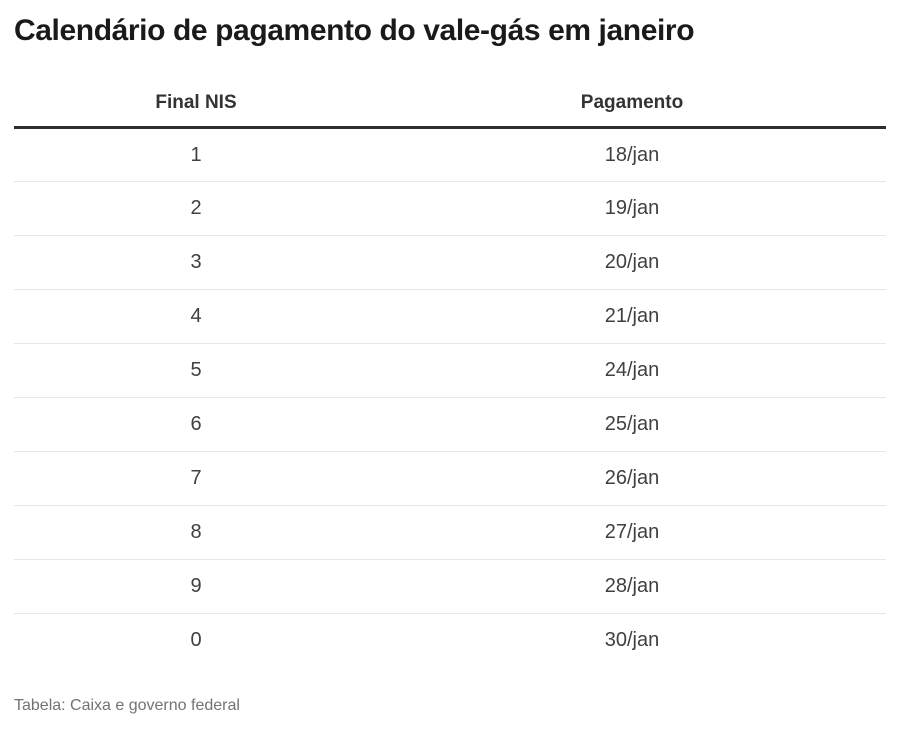 Image resolution: width=900 pixels, height=729 pixels. I want to click on table-row: 2 19/jan, so click(450, 208).